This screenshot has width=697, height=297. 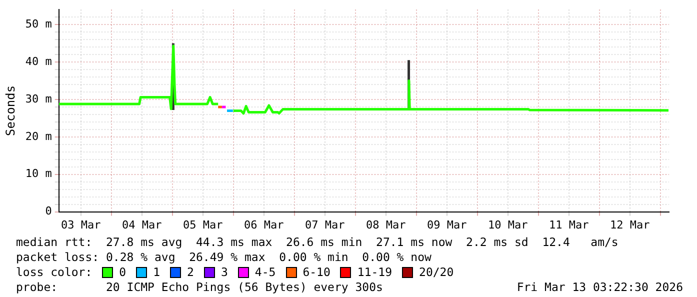 I want to click on y-tick-label: 20 m, so click(x=38, y=136).